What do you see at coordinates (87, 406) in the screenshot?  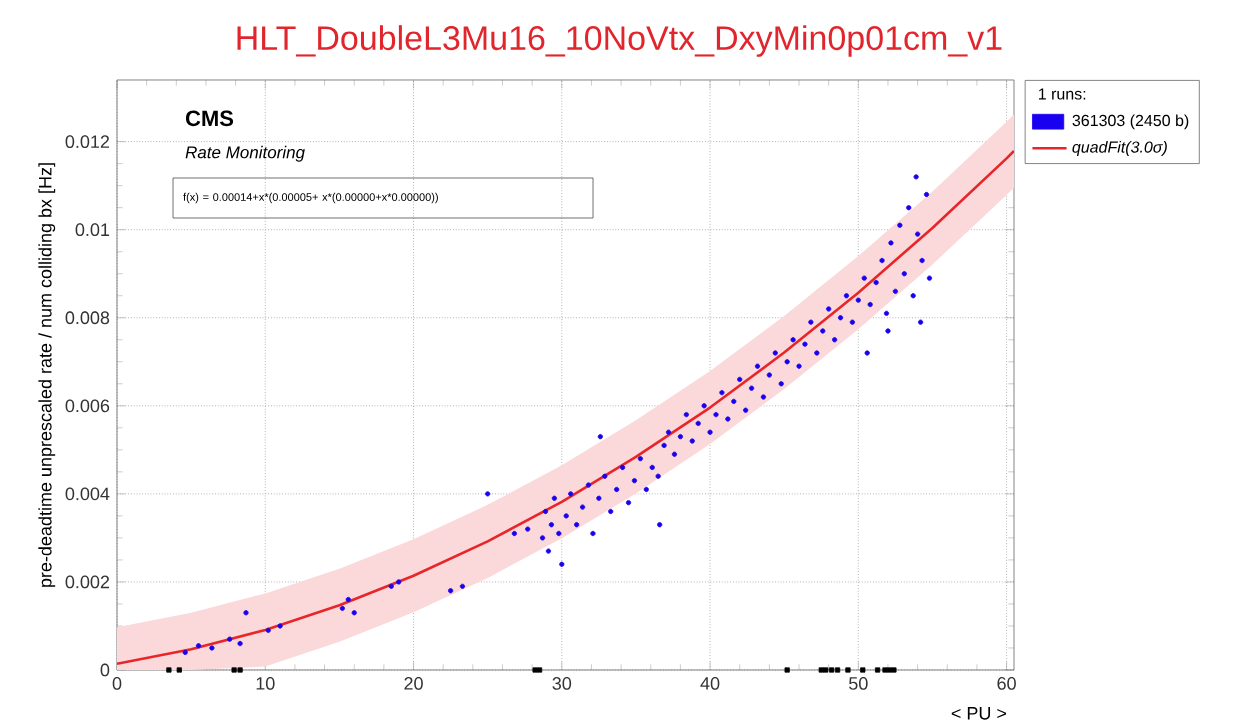 I see `y-tick-label: 0.006` at bounding box center [87, 406].